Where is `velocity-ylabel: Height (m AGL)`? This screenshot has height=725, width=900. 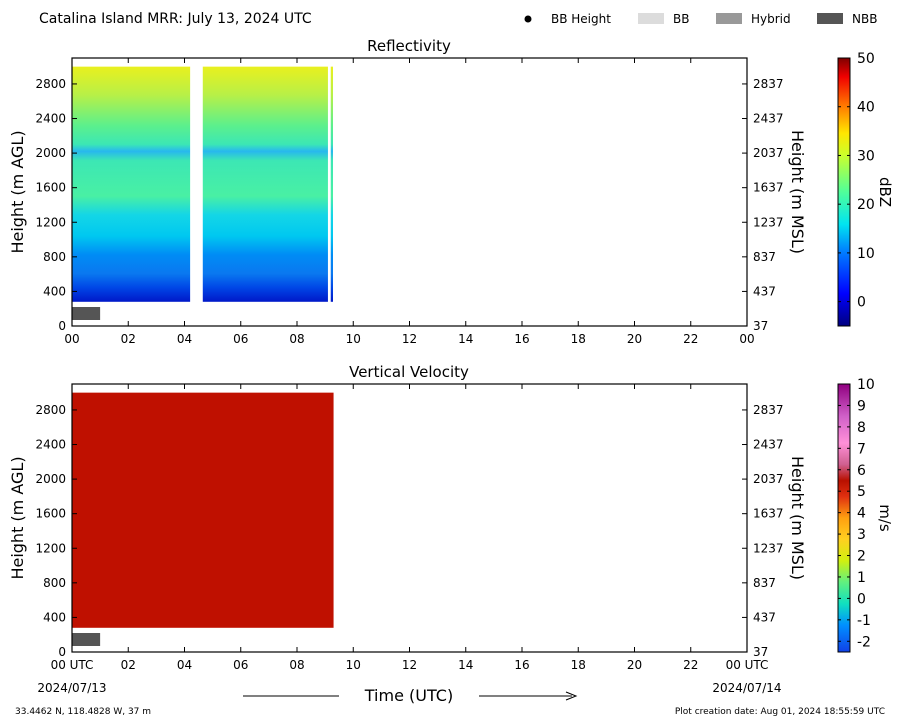
velocity-ylabel: Height (m AGL) is located at coordinates (17, 517).